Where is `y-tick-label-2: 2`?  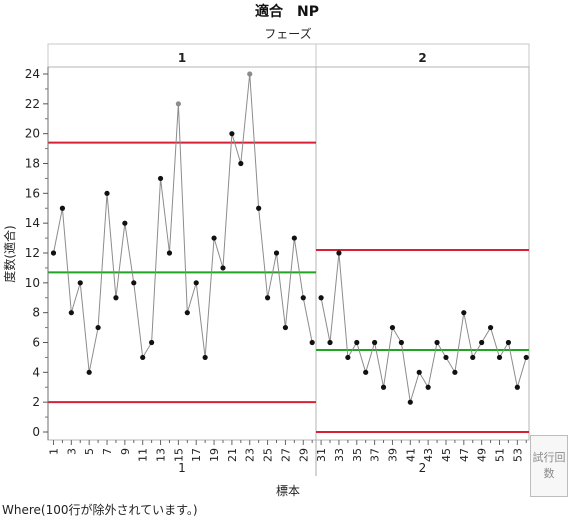 y-tick-label-2: 2 is located at coordinates (36, 402).